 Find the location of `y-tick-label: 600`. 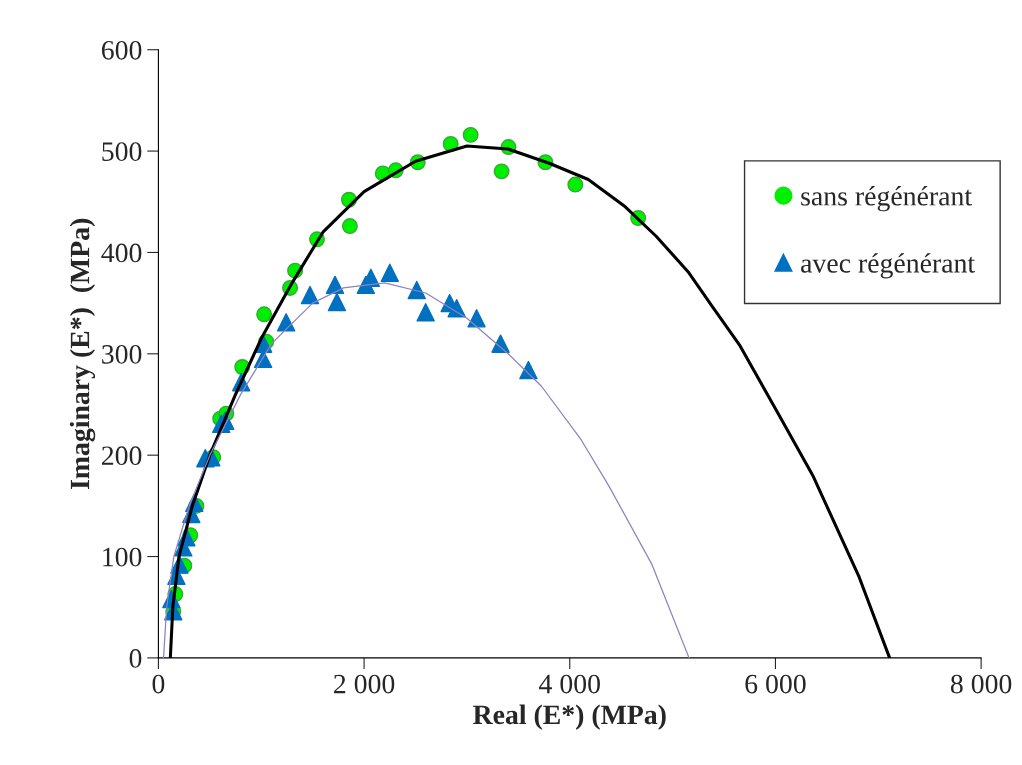

y-tick-label: 600 is located at coordinates (121, 50).